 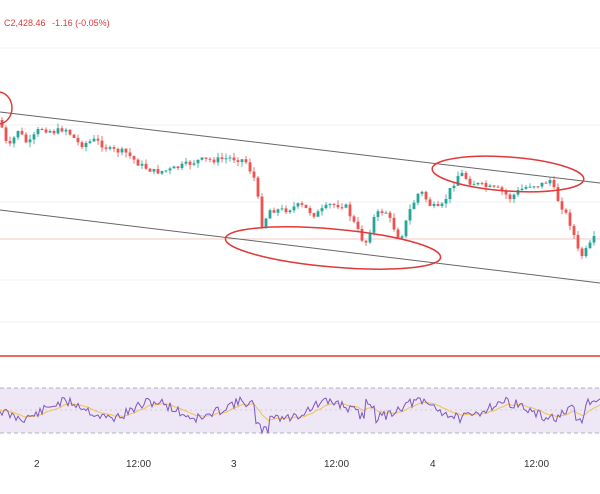 What do you see at coordinates (37, 464) in the screenshot?
I see `x-tick: 2` at bounding box center [37, 464].